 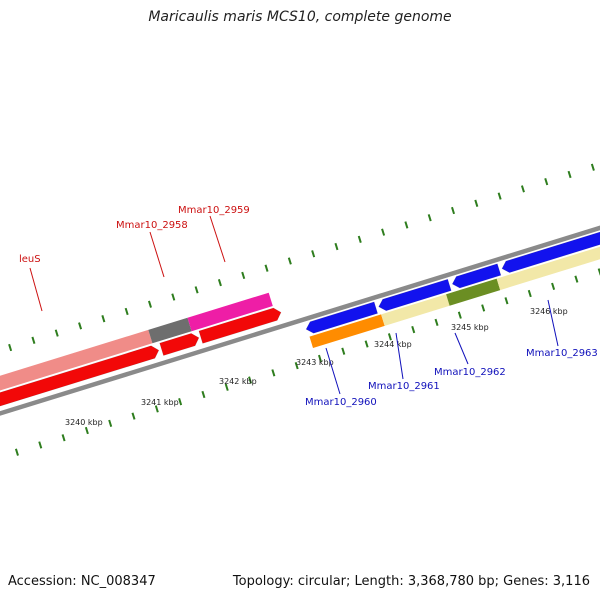 I want to click on gene-mmar10-2960-feature, so click(x=347, y=331).